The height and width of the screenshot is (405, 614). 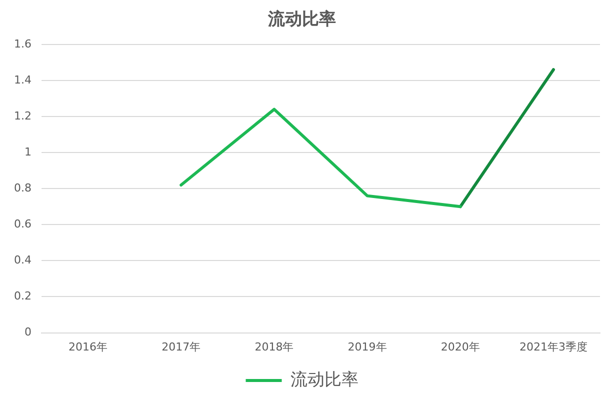 I want to click on x-tick-label: 2021年3季度, so click(x=553, y=347).